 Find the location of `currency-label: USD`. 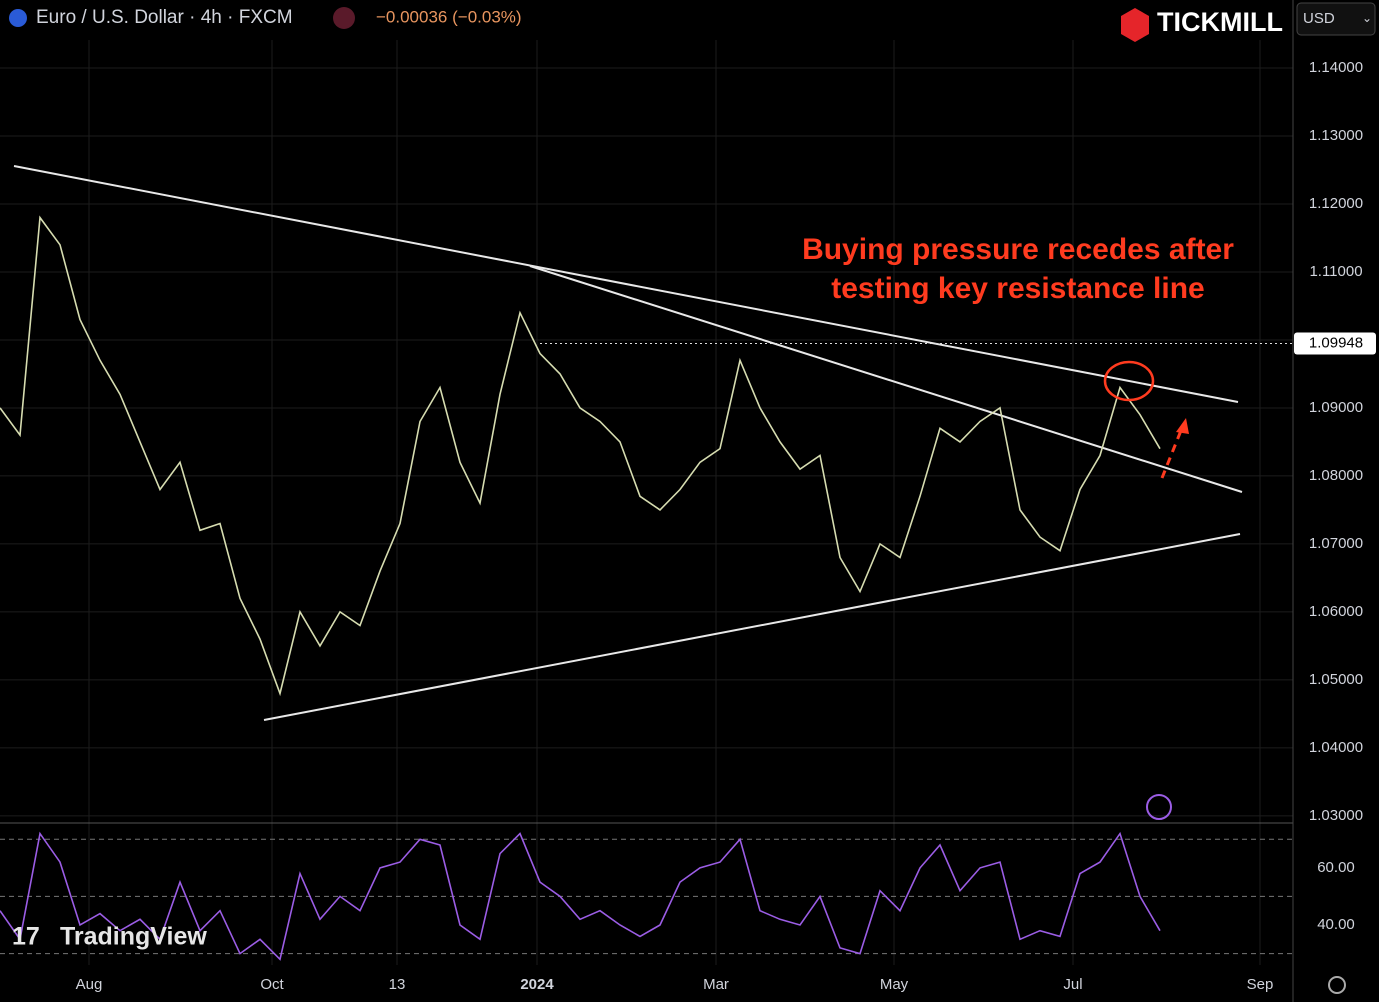

currency-label: USD is located at coordinates (1319, 18).